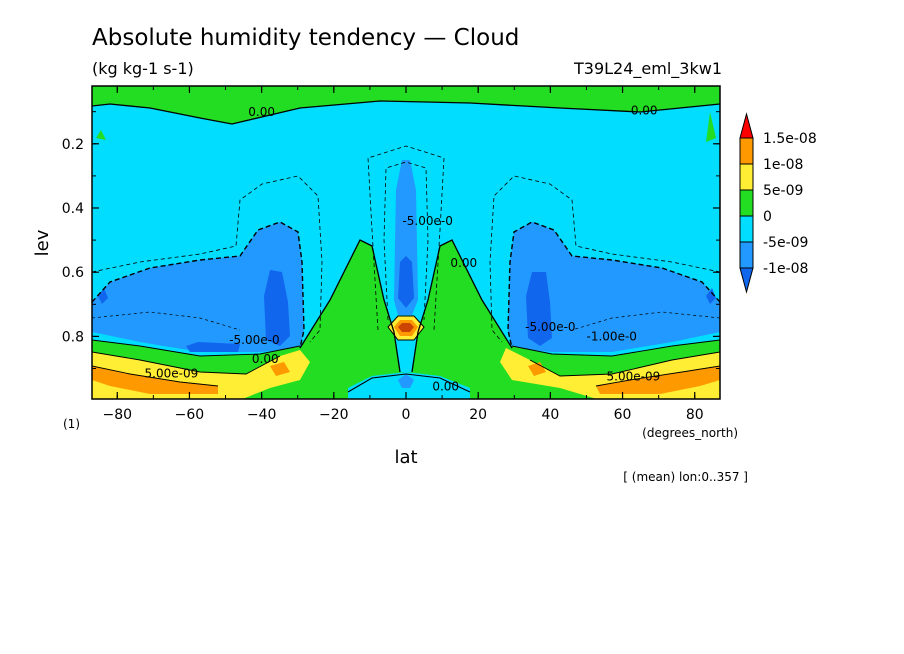 The height and width of the screenshot is (654, 904). I want to click on fill-br-orange, so click(658, 380).